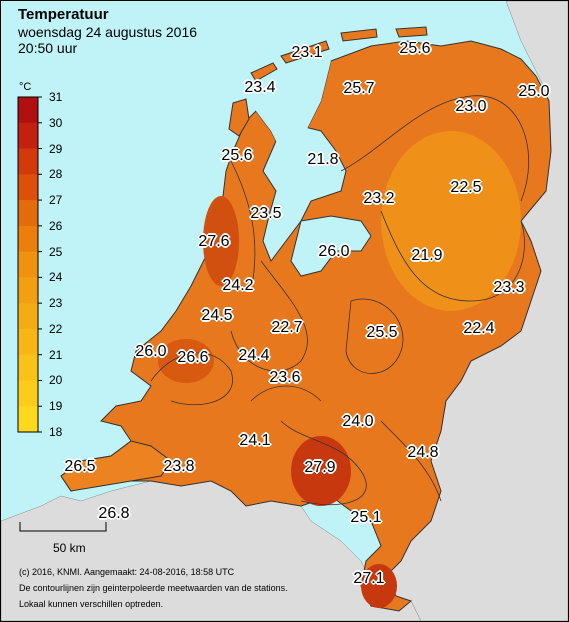 This screenshot has width=569, height=622. What do you see at coordinates (323, 159) in the screenshot?
I see `station-value: 21.8` at bounding box center [323, 159].